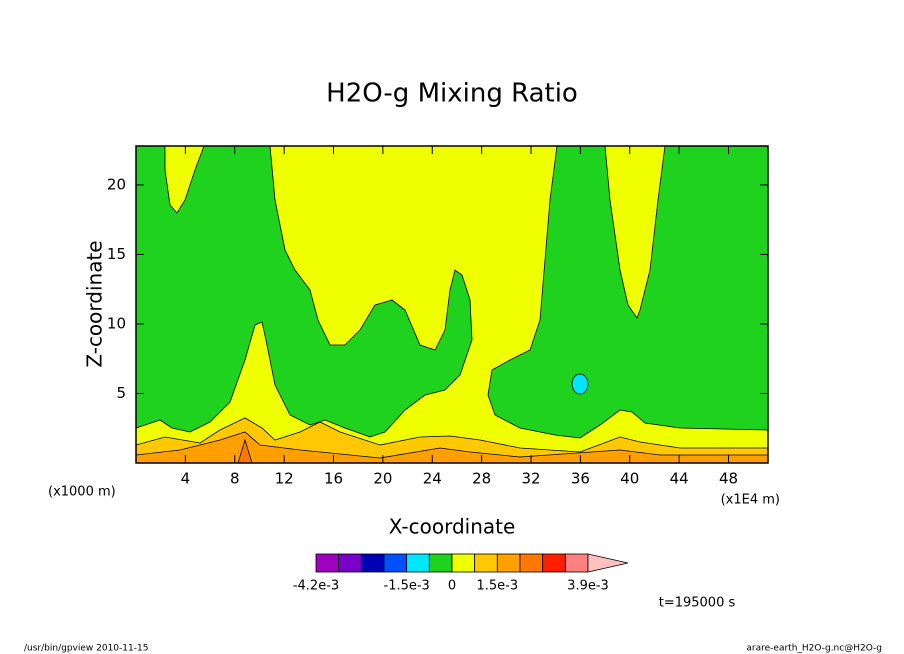 The height and width of the screenshot is (654, 904). What do you see at coordinates (432, 479) in the screenshot?
I see `x-tick-label: 24` at bounding box center [432, 479].